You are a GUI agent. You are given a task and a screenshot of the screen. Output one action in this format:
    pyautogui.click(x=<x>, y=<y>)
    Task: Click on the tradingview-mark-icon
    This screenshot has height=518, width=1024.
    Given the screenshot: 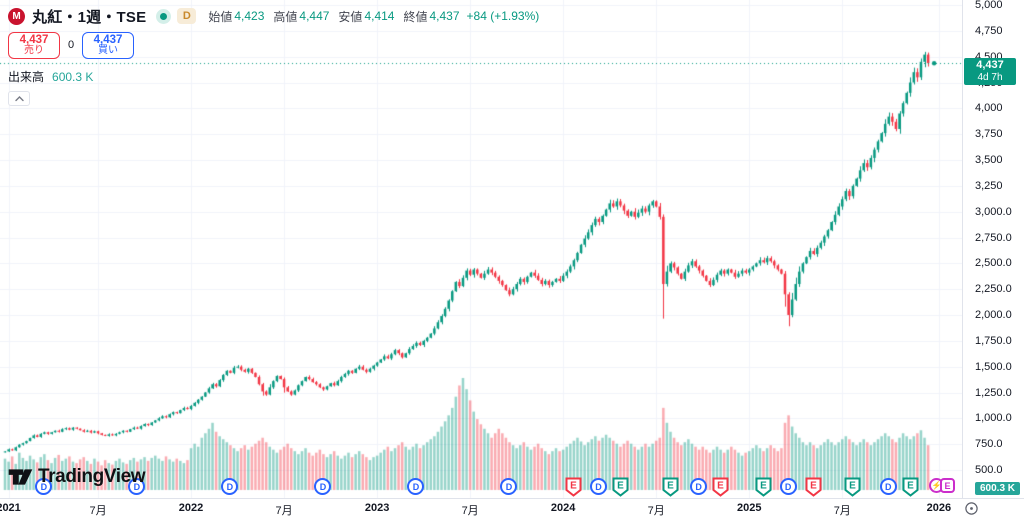 What is the action you would take?
    pyautogui.click(x=20, y=477)
    